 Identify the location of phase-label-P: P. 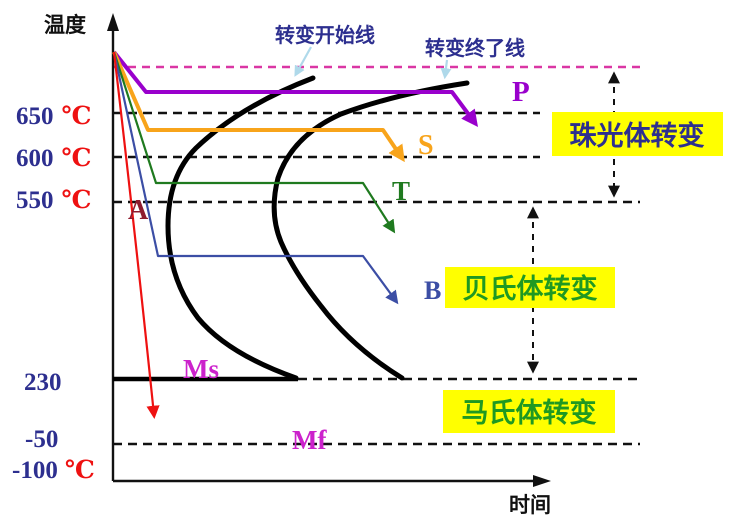
(521, 92).